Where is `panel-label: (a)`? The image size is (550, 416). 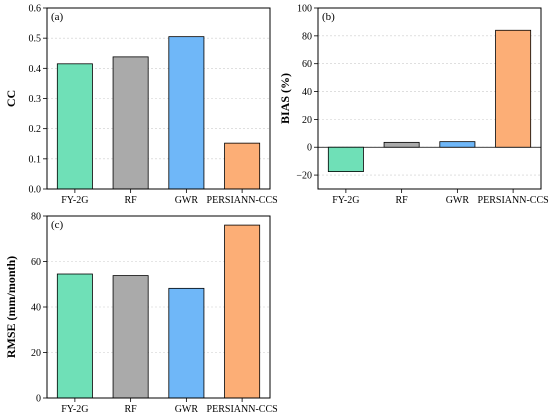
panel-label: (a) is located at coordinates (57, 17).